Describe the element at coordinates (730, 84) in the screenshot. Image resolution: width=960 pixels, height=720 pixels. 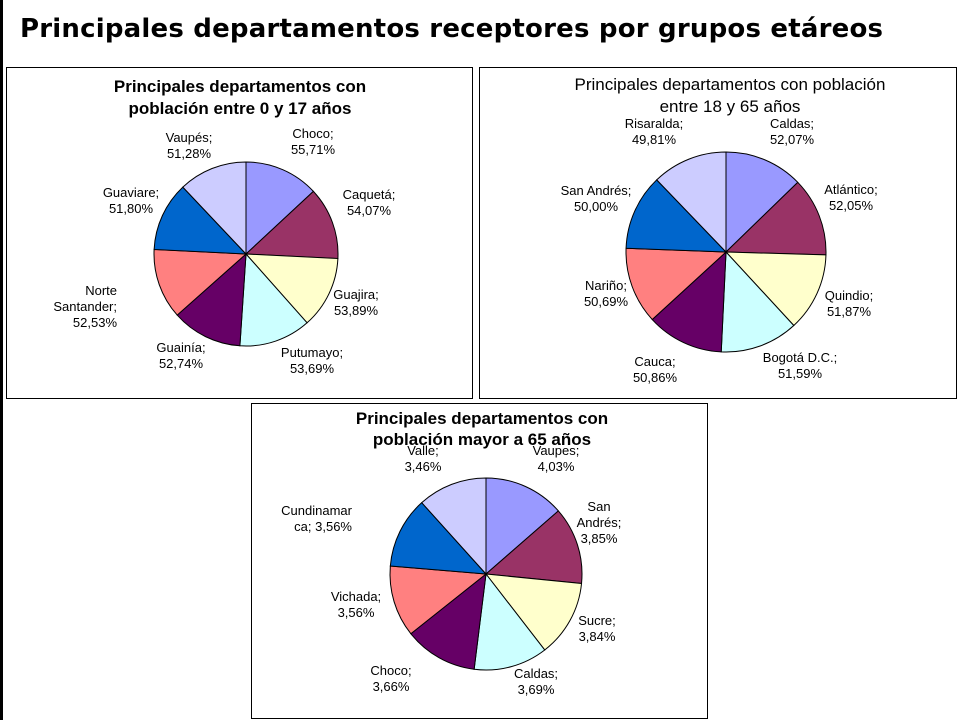
I see `chart-title-line: Principales departamentos con población` at that location.